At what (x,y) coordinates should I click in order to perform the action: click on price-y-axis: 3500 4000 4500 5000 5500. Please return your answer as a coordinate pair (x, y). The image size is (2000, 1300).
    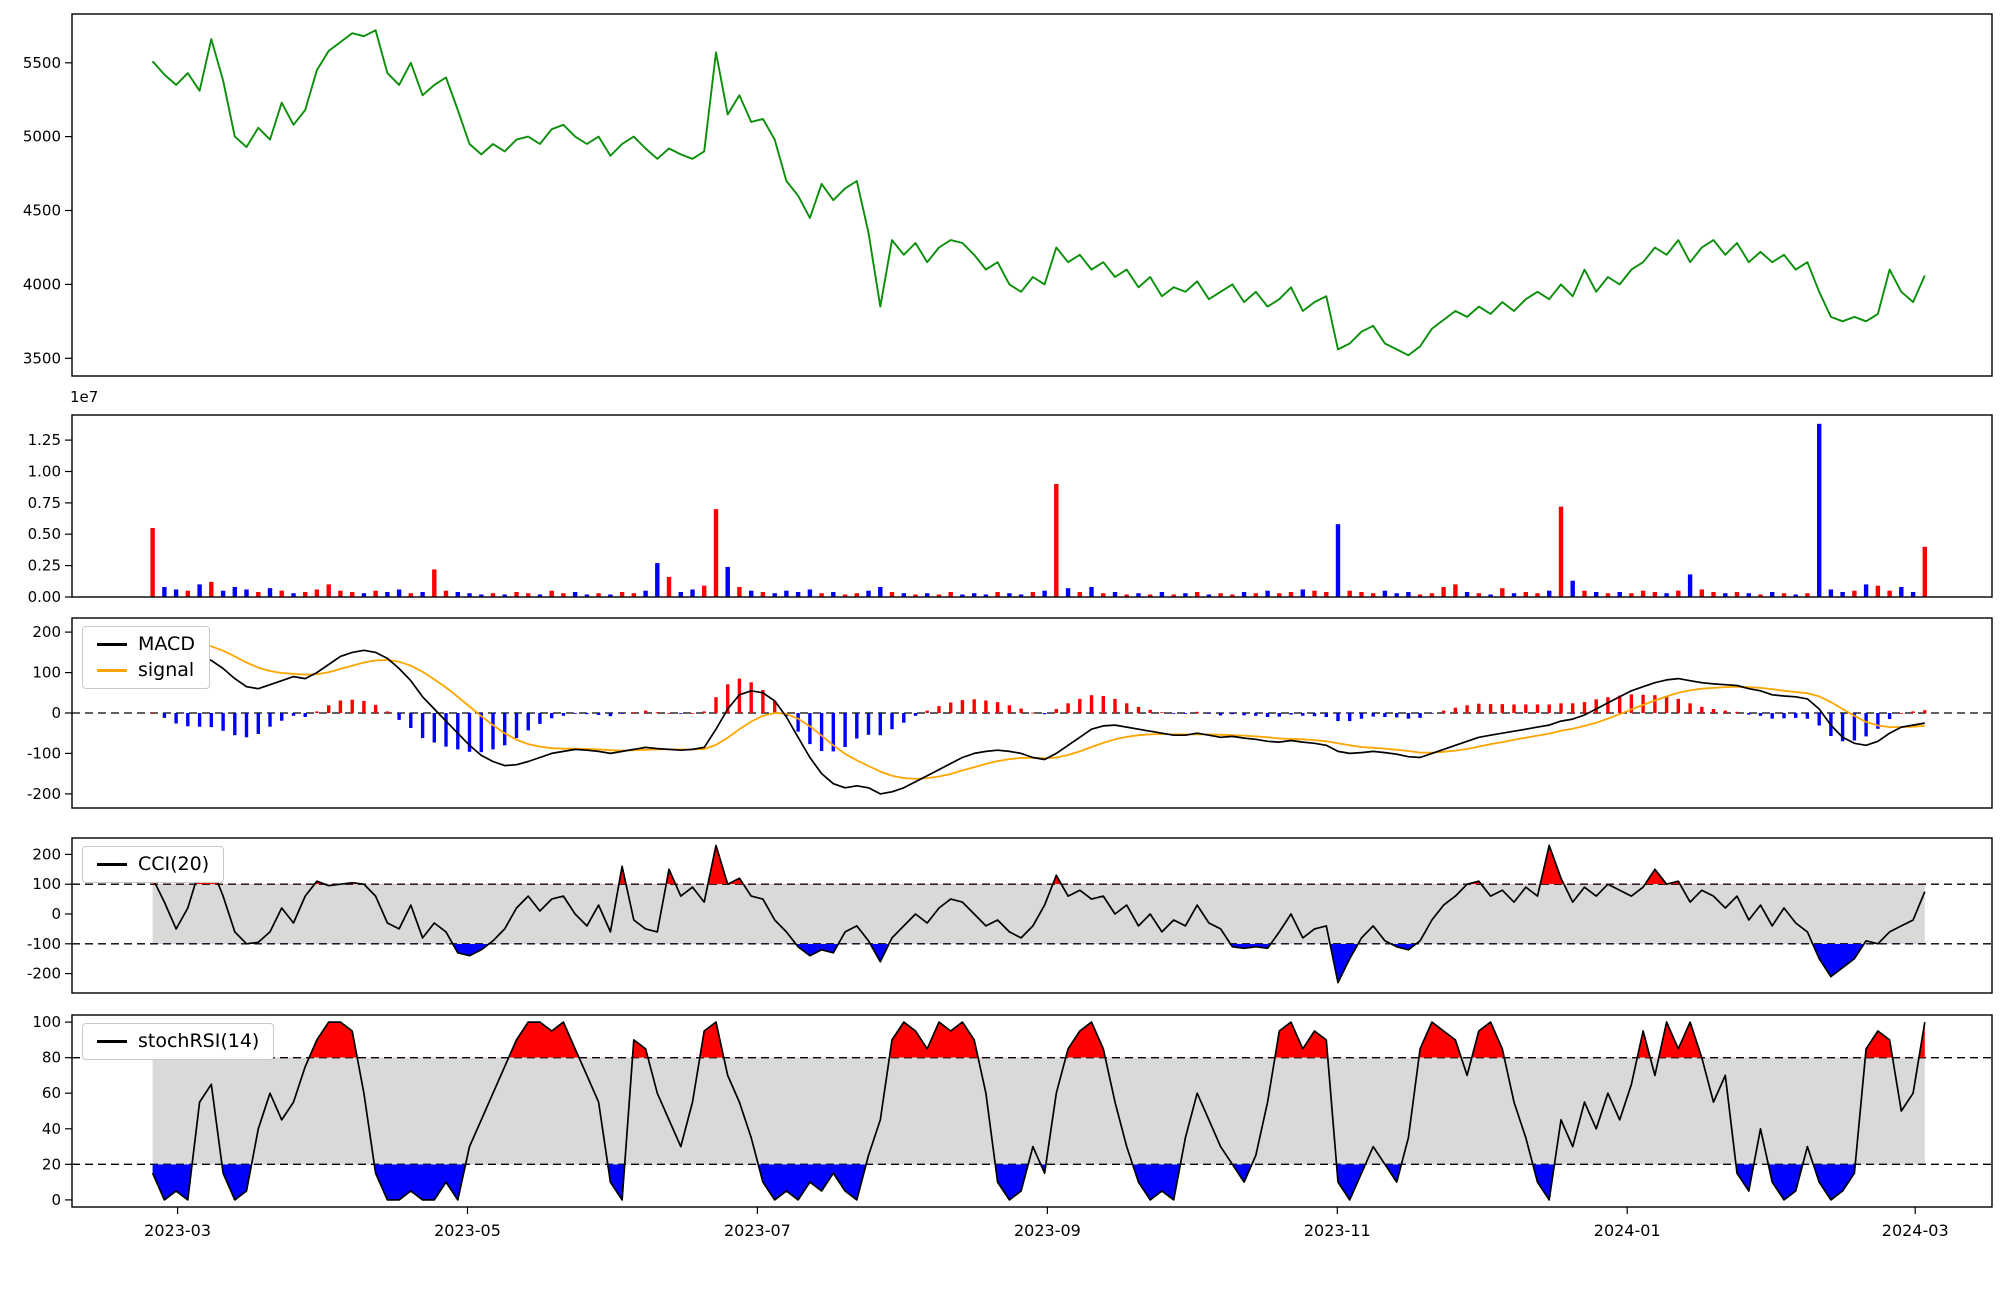
    Looking at the image, I should click on (47, 210).